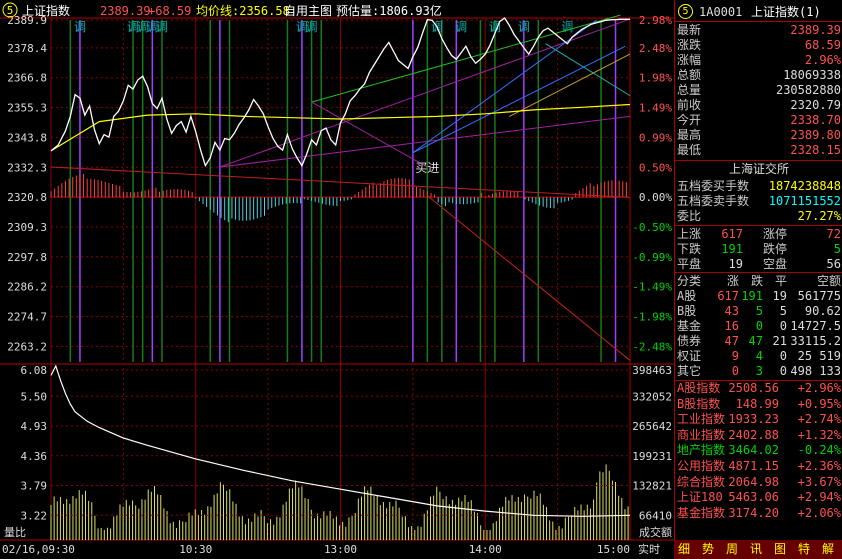  Describe the element at coordinates (812, 75) in the screenshot. I see `quote-value: 18069338` at that location.